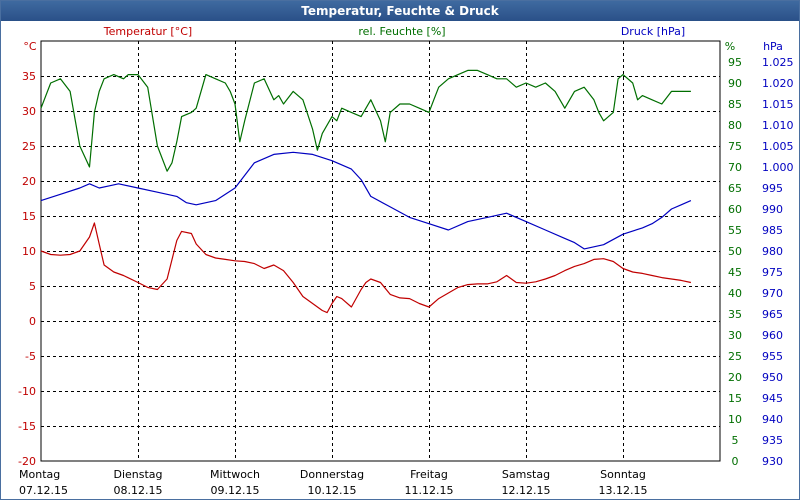  I want to click on pressure-tick-label: 955, so click(772, 356).